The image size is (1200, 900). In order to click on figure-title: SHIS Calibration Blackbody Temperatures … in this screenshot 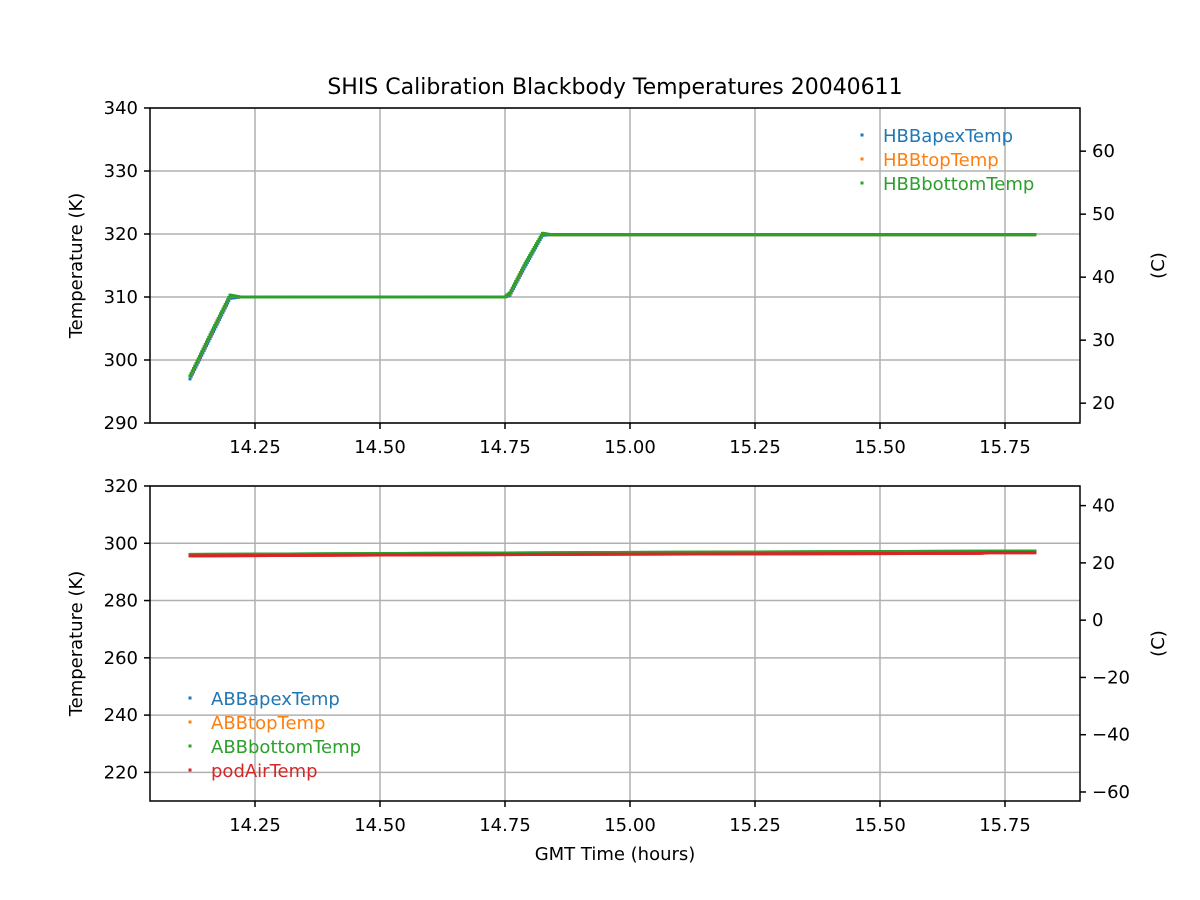, I will do `click(614, 87)`.